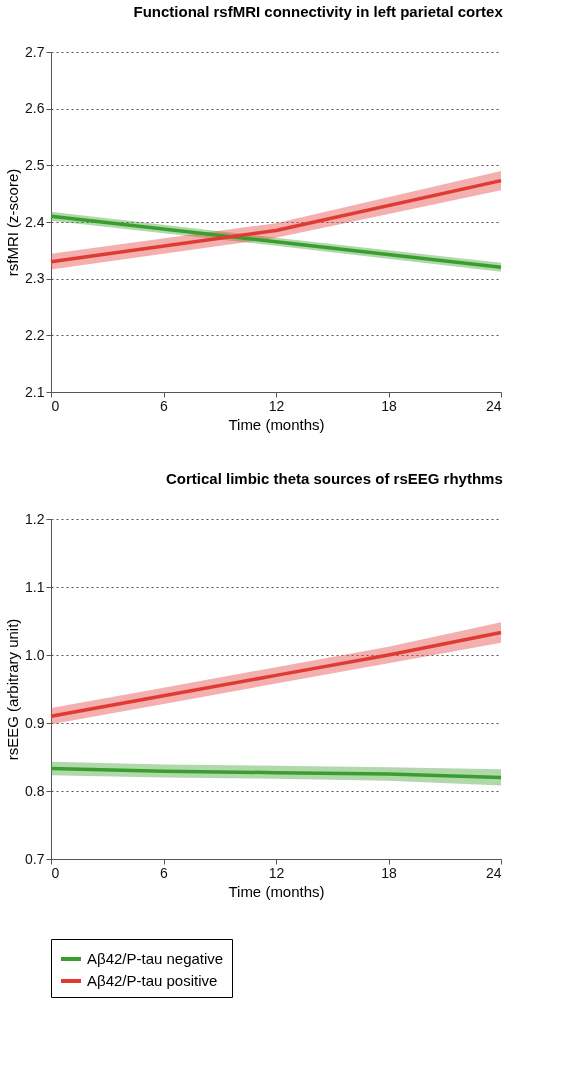  Describe the element at coordinates (35, 278) in the screenshot. I see `y-tick-label: 2.3` at that location.